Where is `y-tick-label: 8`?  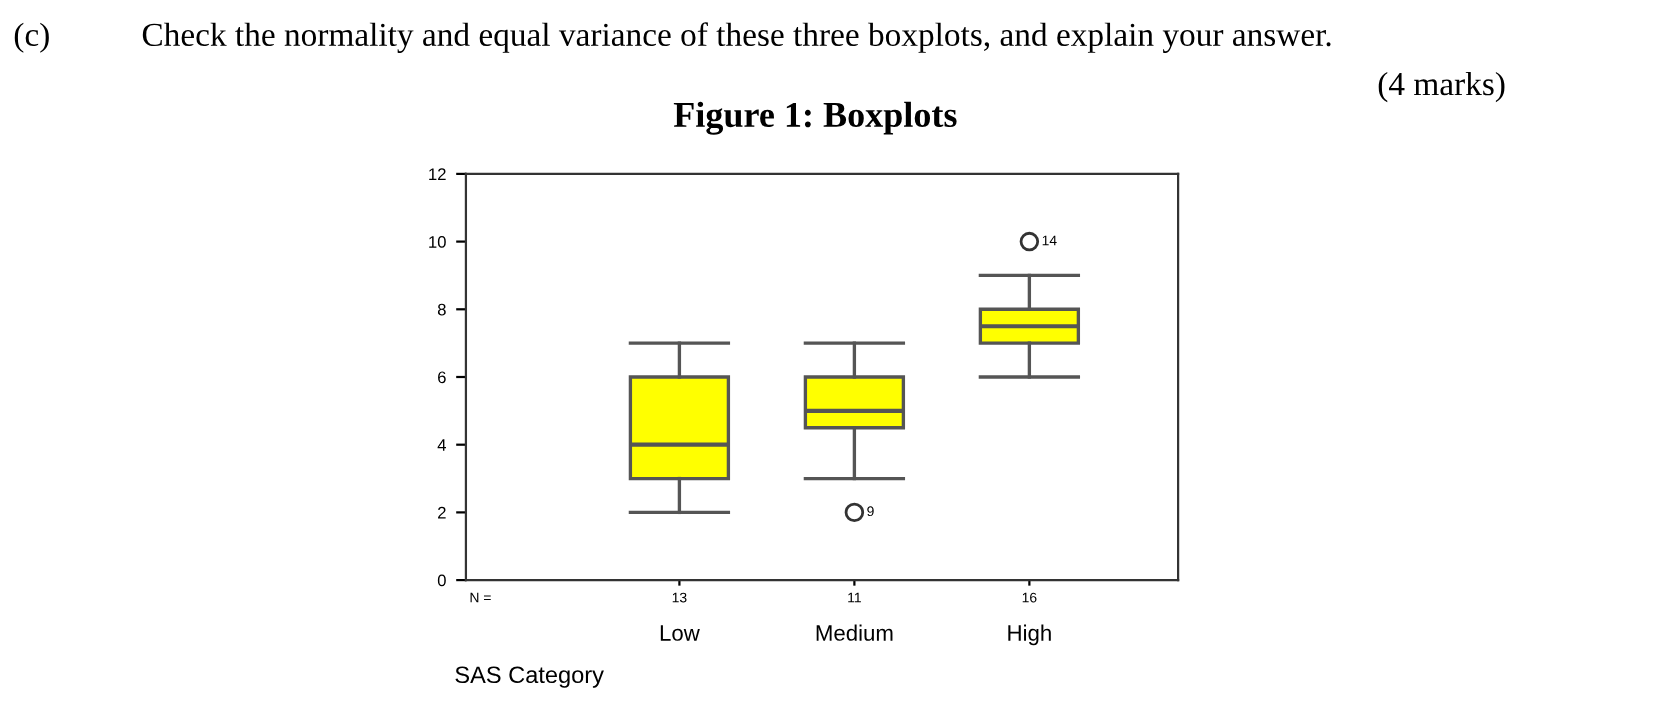
y-tick-label: 8 is located at coordinates (441, 309).